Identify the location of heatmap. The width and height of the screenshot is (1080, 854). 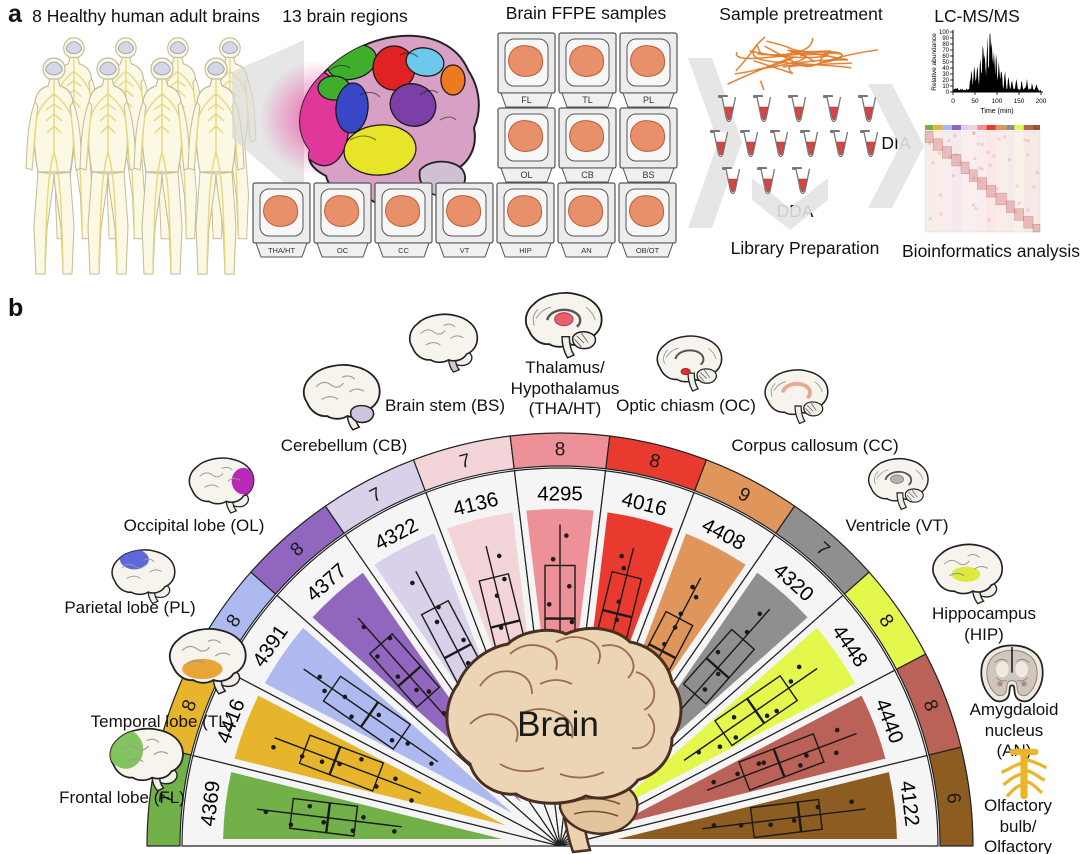
(982, 179).